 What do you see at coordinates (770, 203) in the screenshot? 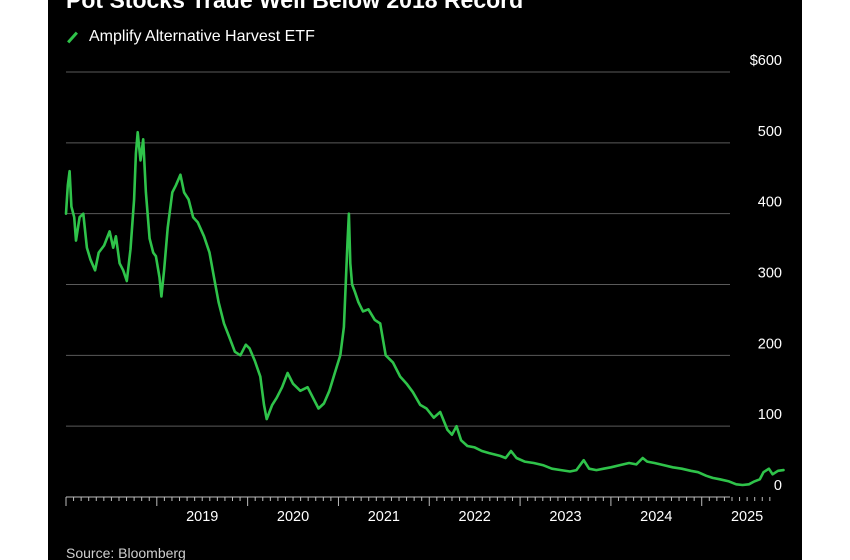
I see `y-tick-label-400: 400` at bounding box center [770, 203].